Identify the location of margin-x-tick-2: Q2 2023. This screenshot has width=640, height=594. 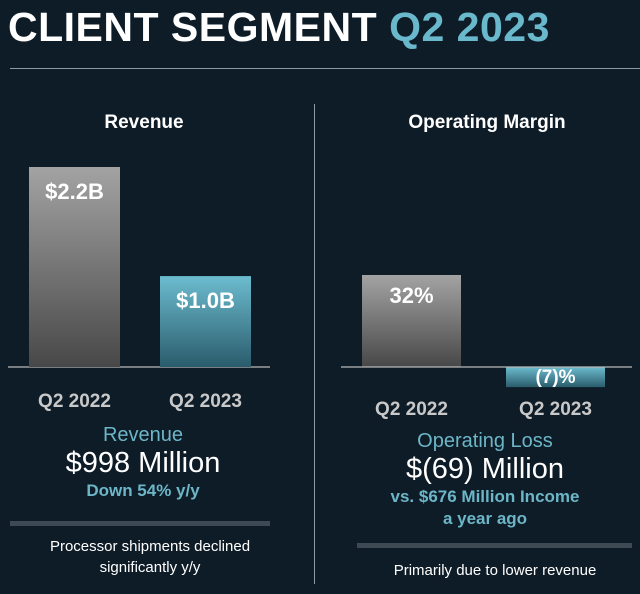
(555, 409).